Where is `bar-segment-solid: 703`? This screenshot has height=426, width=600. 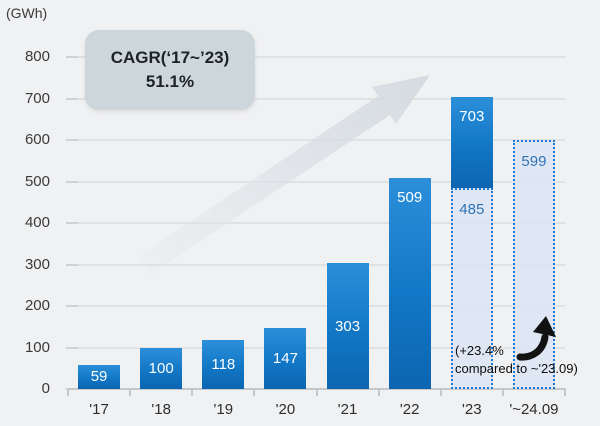 bar-segment-solid: 703 is located at coordinates (471, 142).